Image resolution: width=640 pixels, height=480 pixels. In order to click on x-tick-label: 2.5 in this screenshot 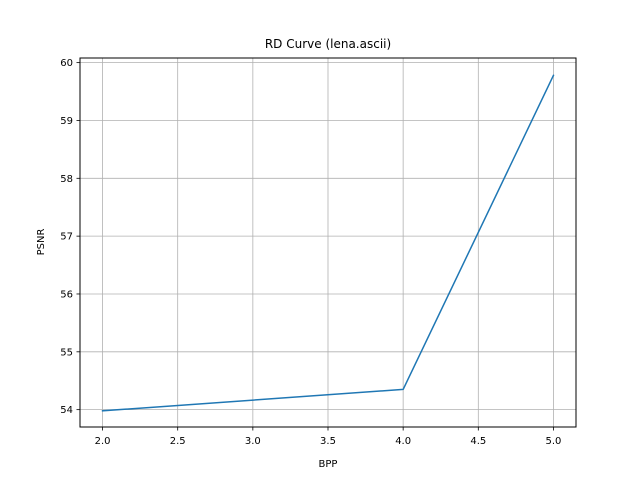, I will do `click(178, 441)`.